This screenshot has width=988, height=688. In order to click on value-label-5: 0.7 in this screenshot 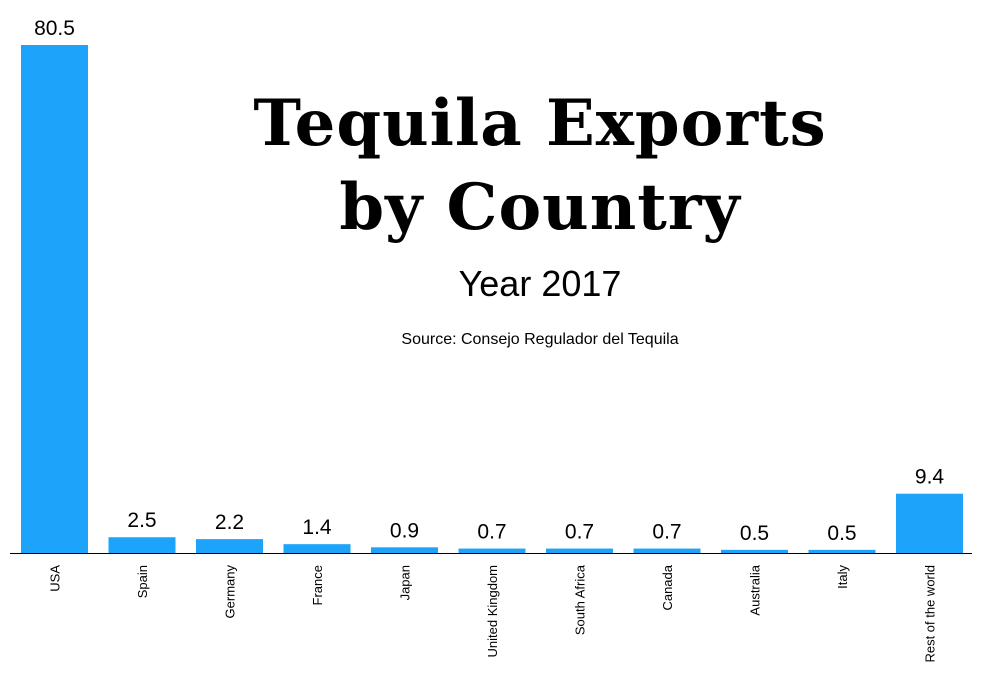, I will do `click(491, 532)`.